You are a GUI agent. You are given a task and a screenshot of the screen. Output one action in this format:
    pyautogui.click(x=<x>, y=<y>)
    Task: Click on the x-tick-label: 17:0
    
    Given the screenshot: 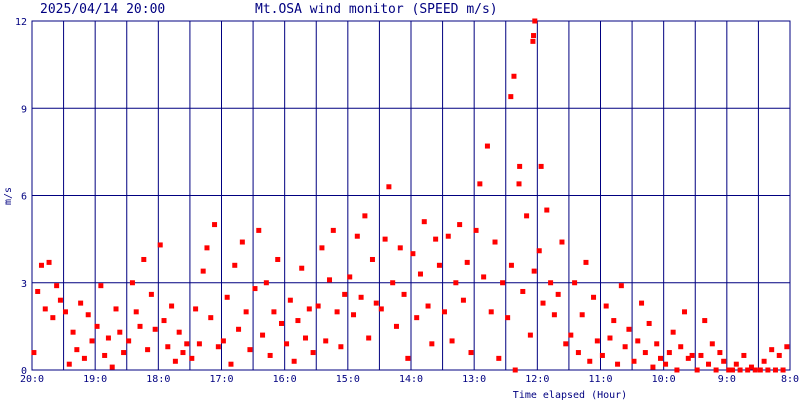 What is the action you would take?
    pyautogui.click(x=221, y=379)
    